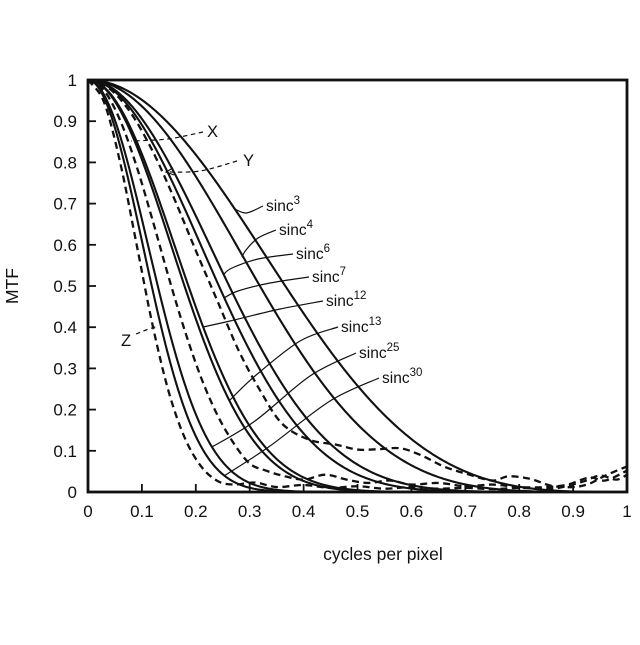  I want to click on leader-sinc30, so click(301, 427).